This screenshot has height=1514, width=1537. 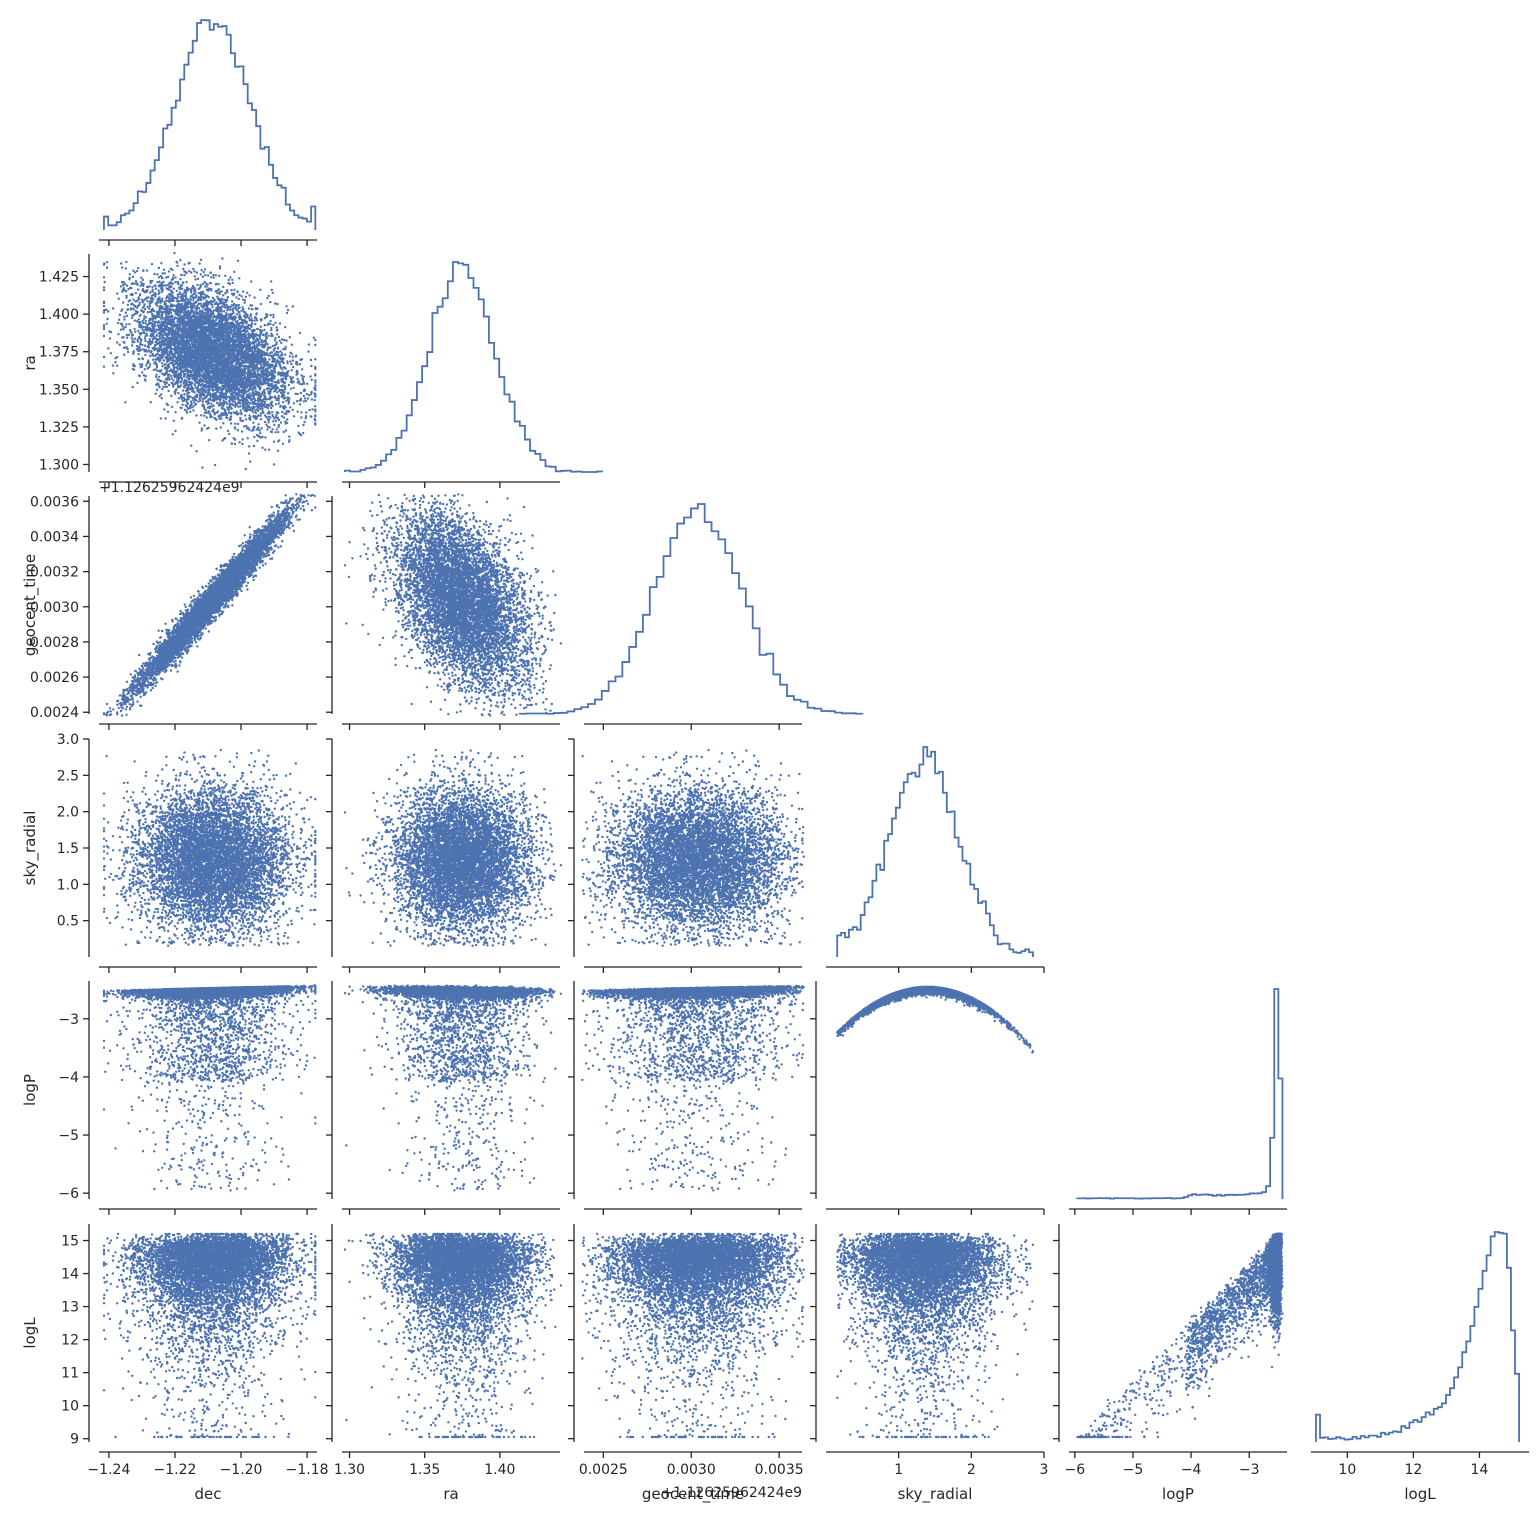 I want to click on y-tick-label: 1.400, so click(x=59, y=315).